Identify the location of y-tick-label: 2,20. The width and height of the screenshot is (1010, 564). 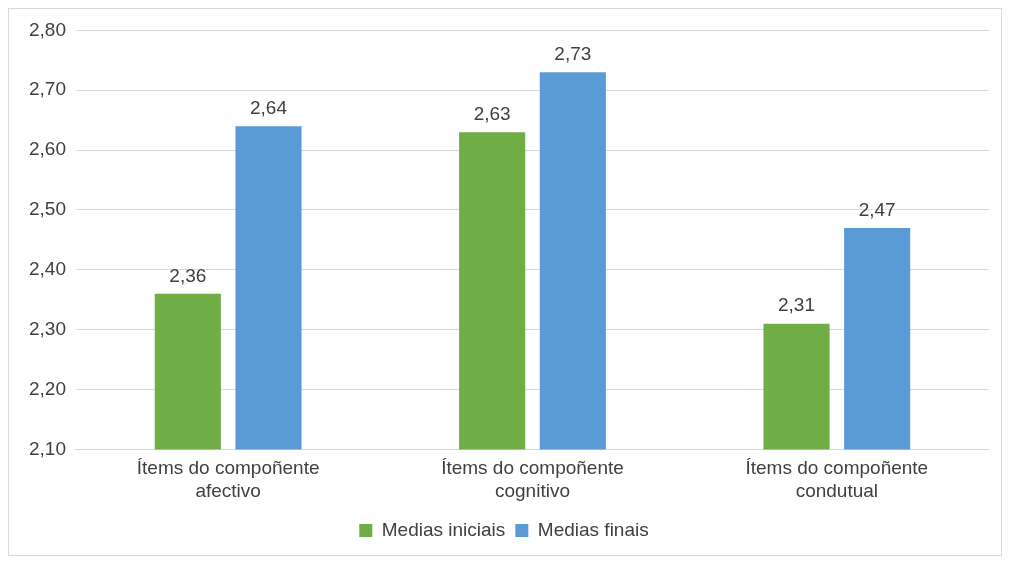
(47, 388).